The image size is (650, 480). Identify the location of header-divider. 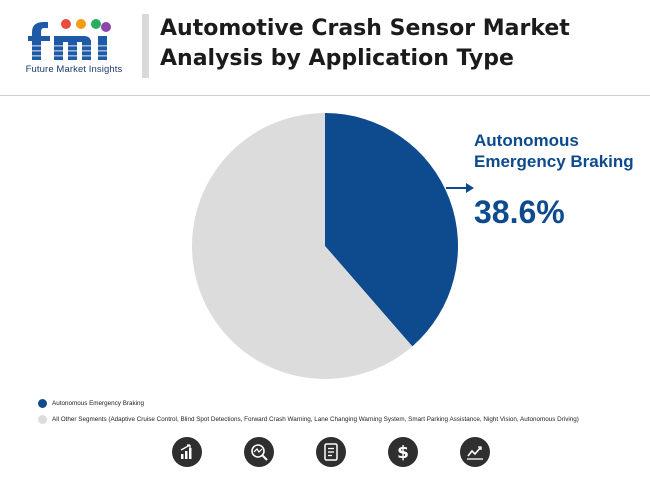
(145, 46).